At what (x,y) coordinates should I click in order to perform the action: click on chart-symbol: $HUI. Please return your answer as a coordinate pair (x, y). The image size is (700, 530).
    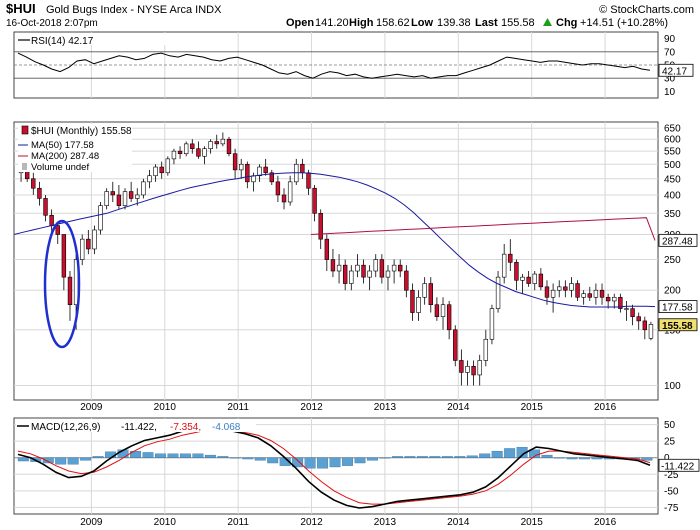
    Looking at the image, I should click on (21, 8).